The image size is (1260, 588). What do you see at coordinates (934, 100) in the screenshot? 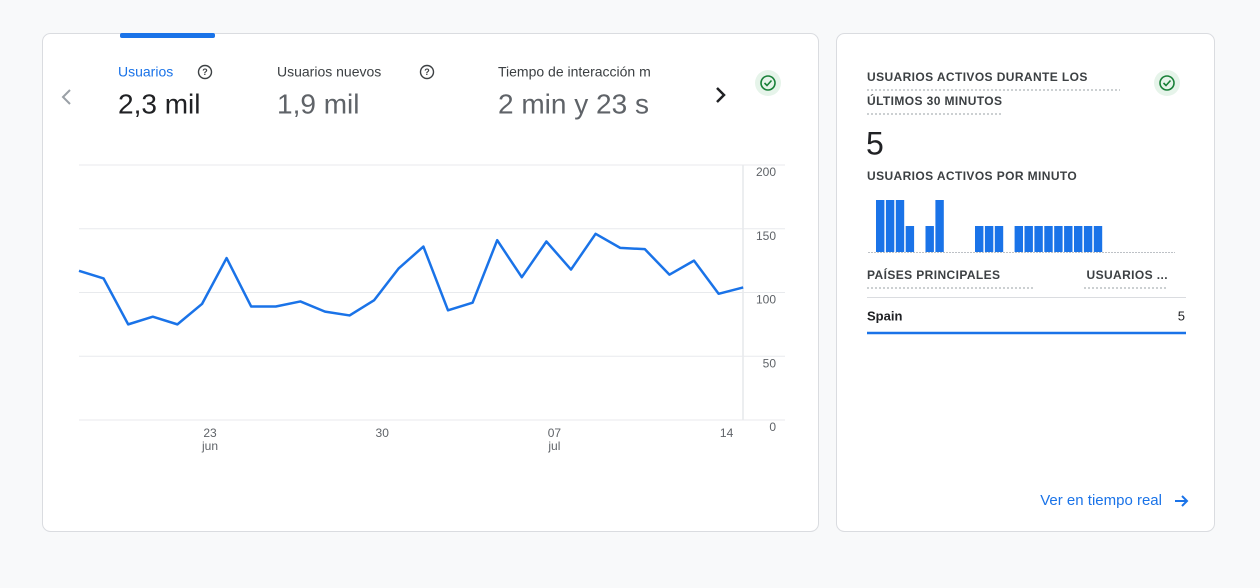
I see `realtime-title: ÚLTIMOS 30 MINUTOS` at bounding box center [934, 100].